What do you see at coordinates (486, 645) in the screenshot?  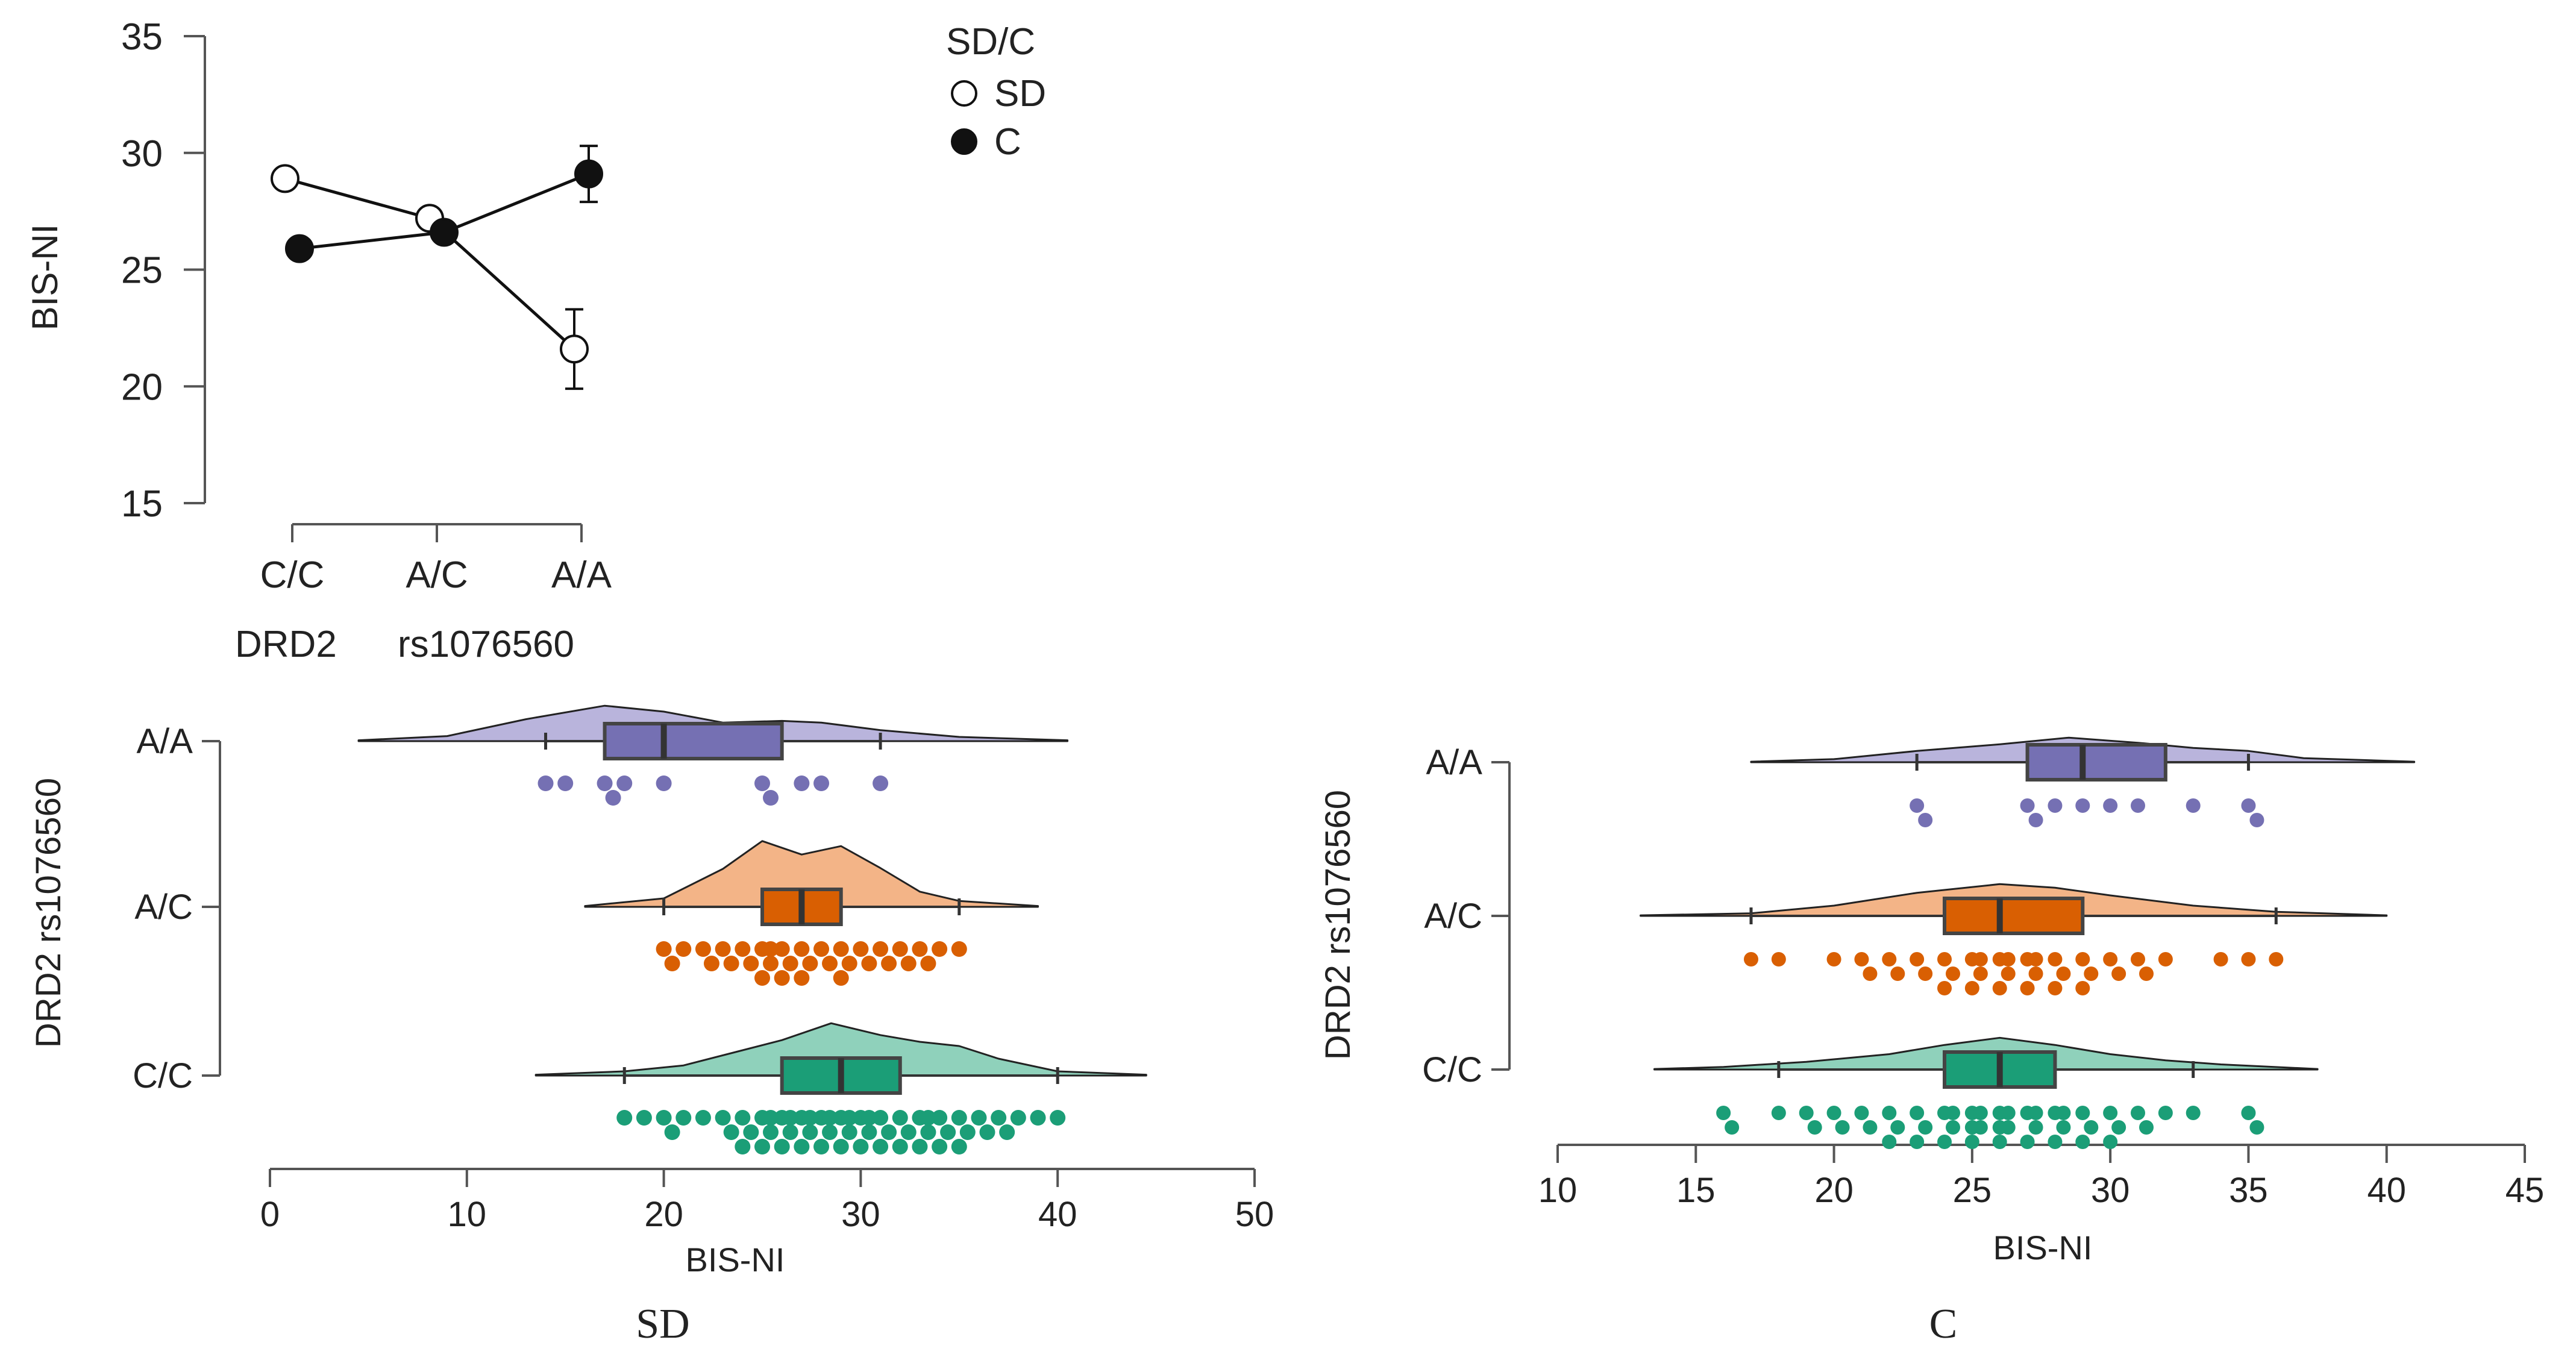 I see `interaction-xlabel-snp: rs1076560` at bounding box center [486, 645].